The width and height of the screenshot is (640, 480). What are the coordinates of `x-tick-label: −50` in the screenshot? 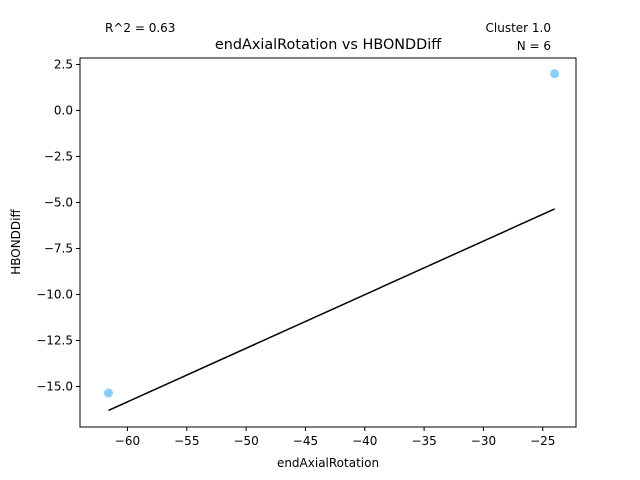 It's located at (245, 441).